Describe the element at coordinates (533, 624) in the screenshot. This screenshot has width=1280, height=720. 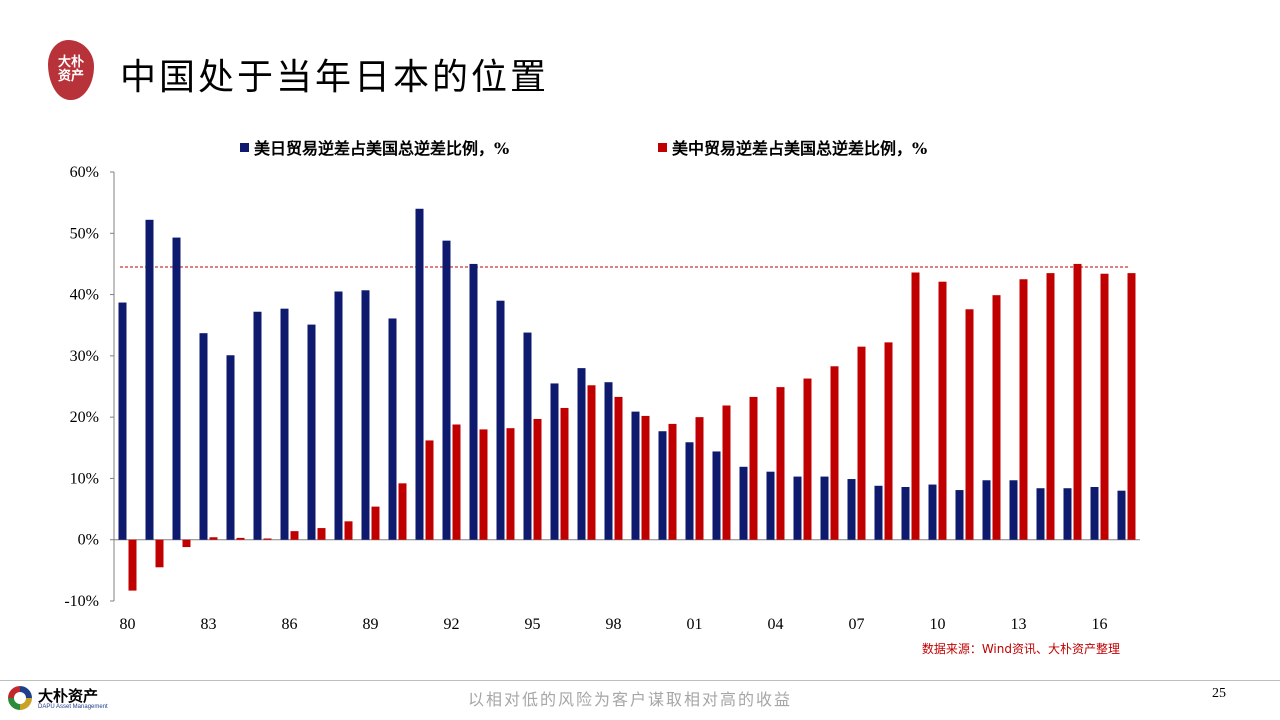
I see `x-tick-label: 95` at that location.